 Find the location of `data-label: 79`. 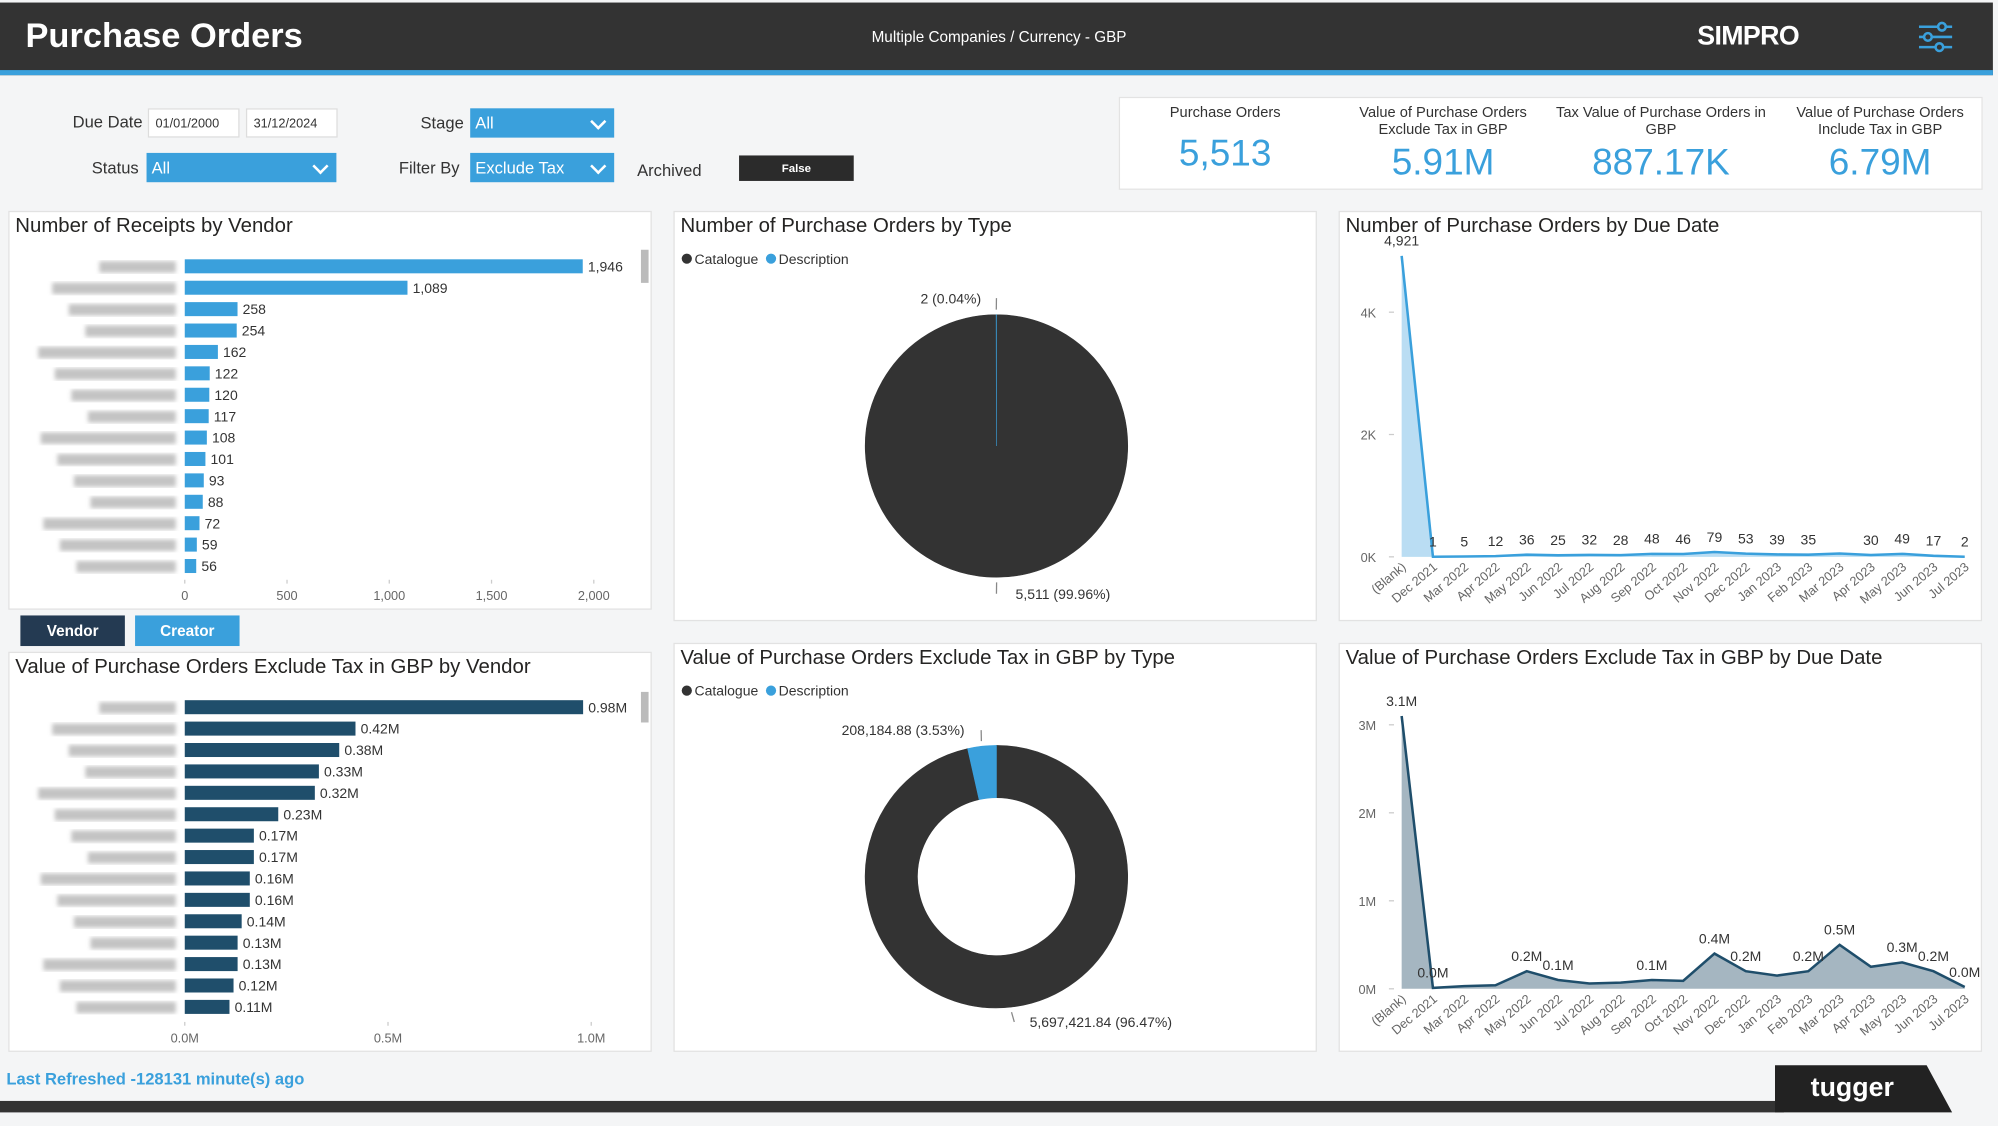

data-label: 79 is located at coordinates (1715, 537).